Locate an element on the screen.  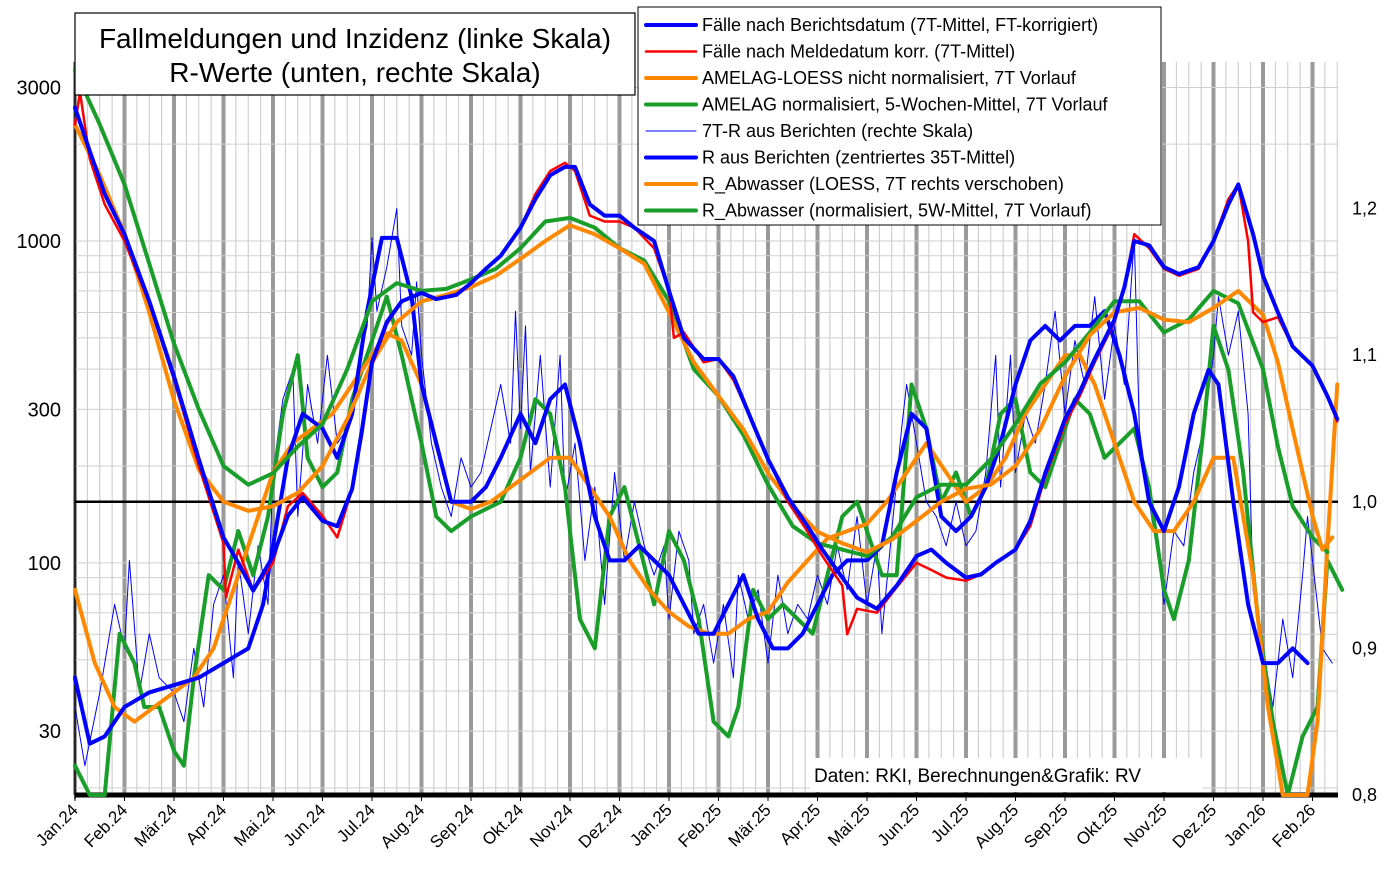
x-tick-label: Mai.25 is located at coordinates (849, 825).